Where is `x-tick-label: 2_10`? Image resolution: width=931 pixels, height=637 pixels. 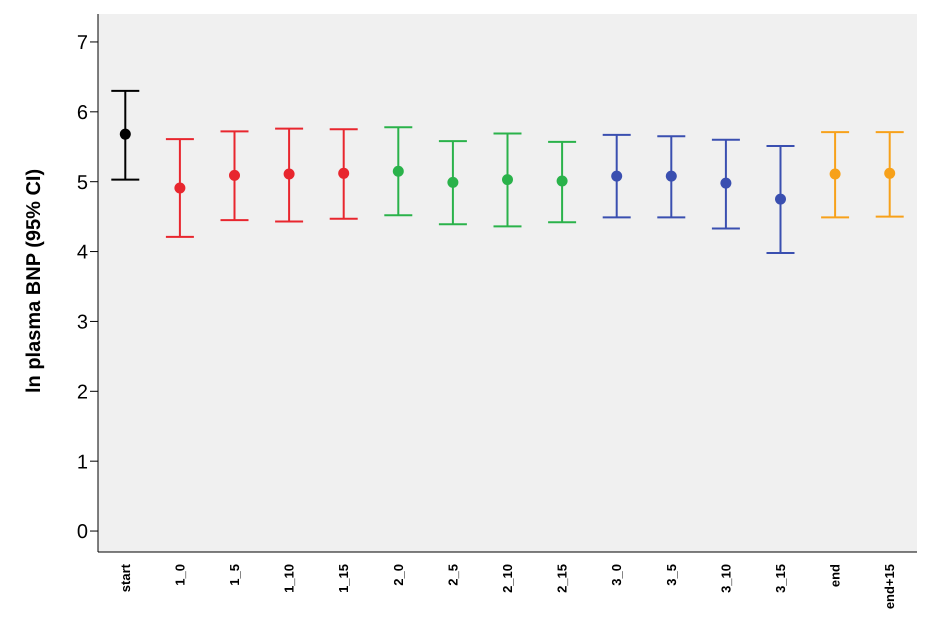
x-tick-label: 2_10 is located at coordinates (507, 578).